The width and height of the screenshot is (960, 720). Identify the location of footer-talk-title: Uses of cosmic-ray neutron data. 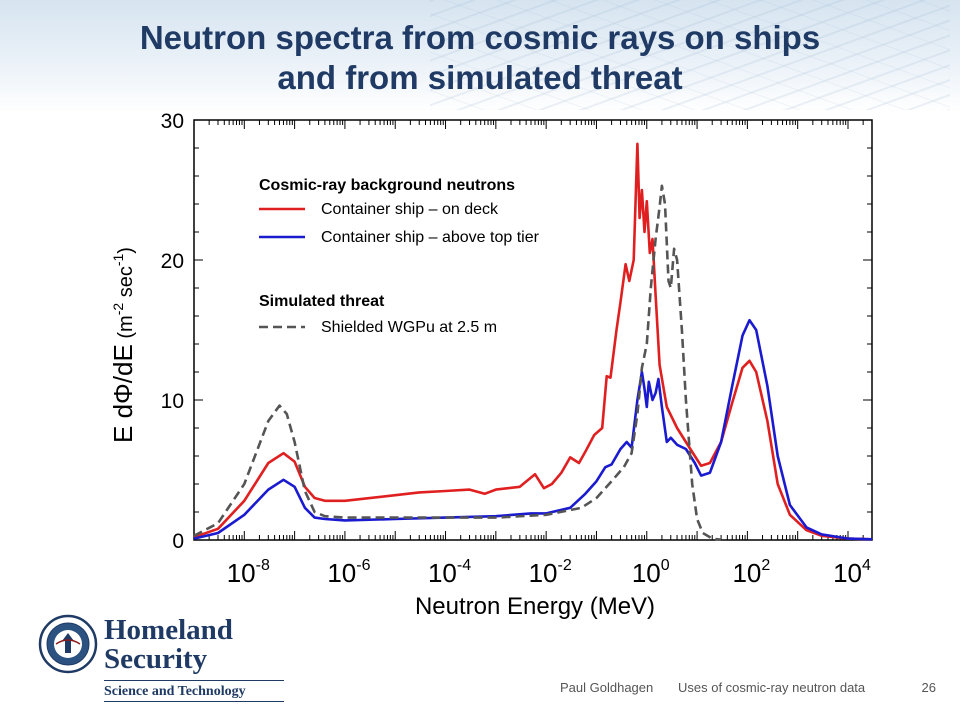
(772, 687).